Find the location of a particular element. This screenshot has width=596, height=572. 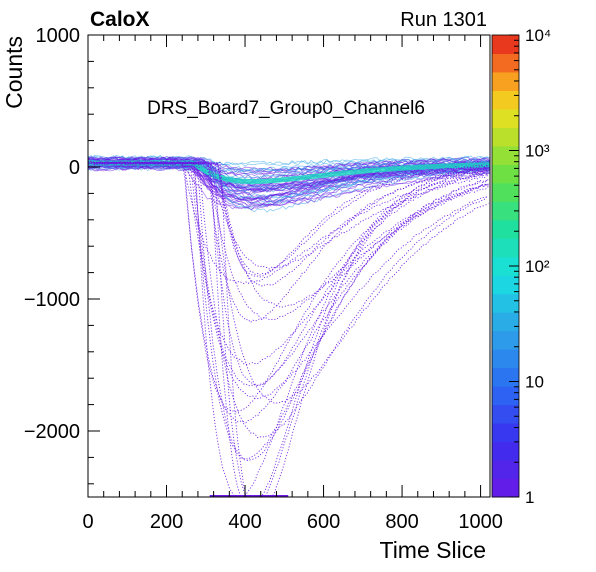

x-tick-label: 400 is located at coordinates (244, 522).